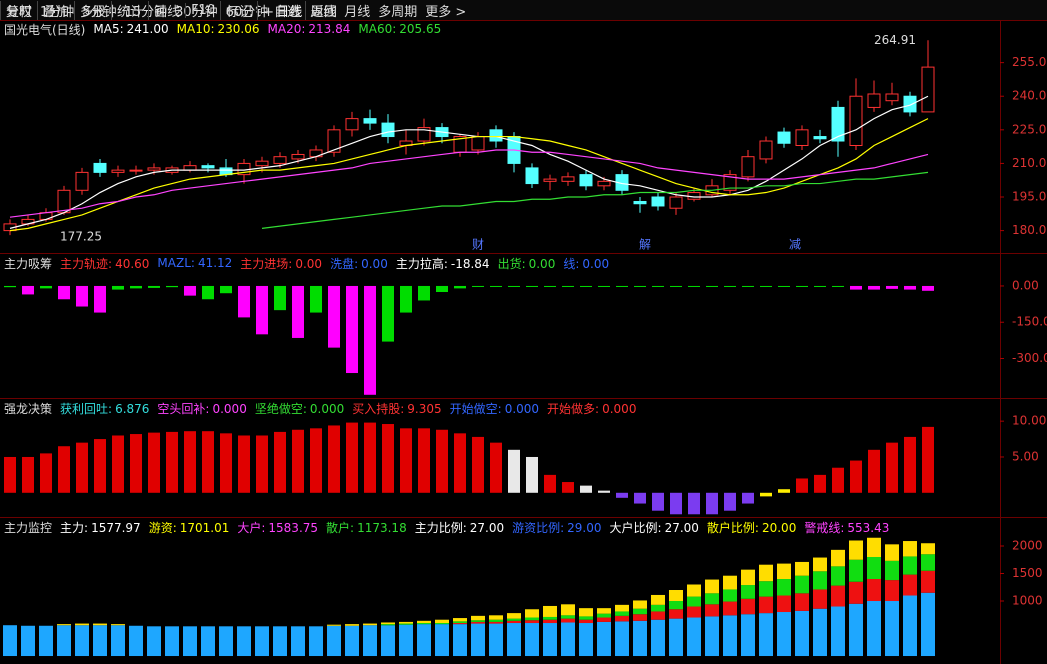  I want to click on legend-value: 1701.01, so click(204, 527).